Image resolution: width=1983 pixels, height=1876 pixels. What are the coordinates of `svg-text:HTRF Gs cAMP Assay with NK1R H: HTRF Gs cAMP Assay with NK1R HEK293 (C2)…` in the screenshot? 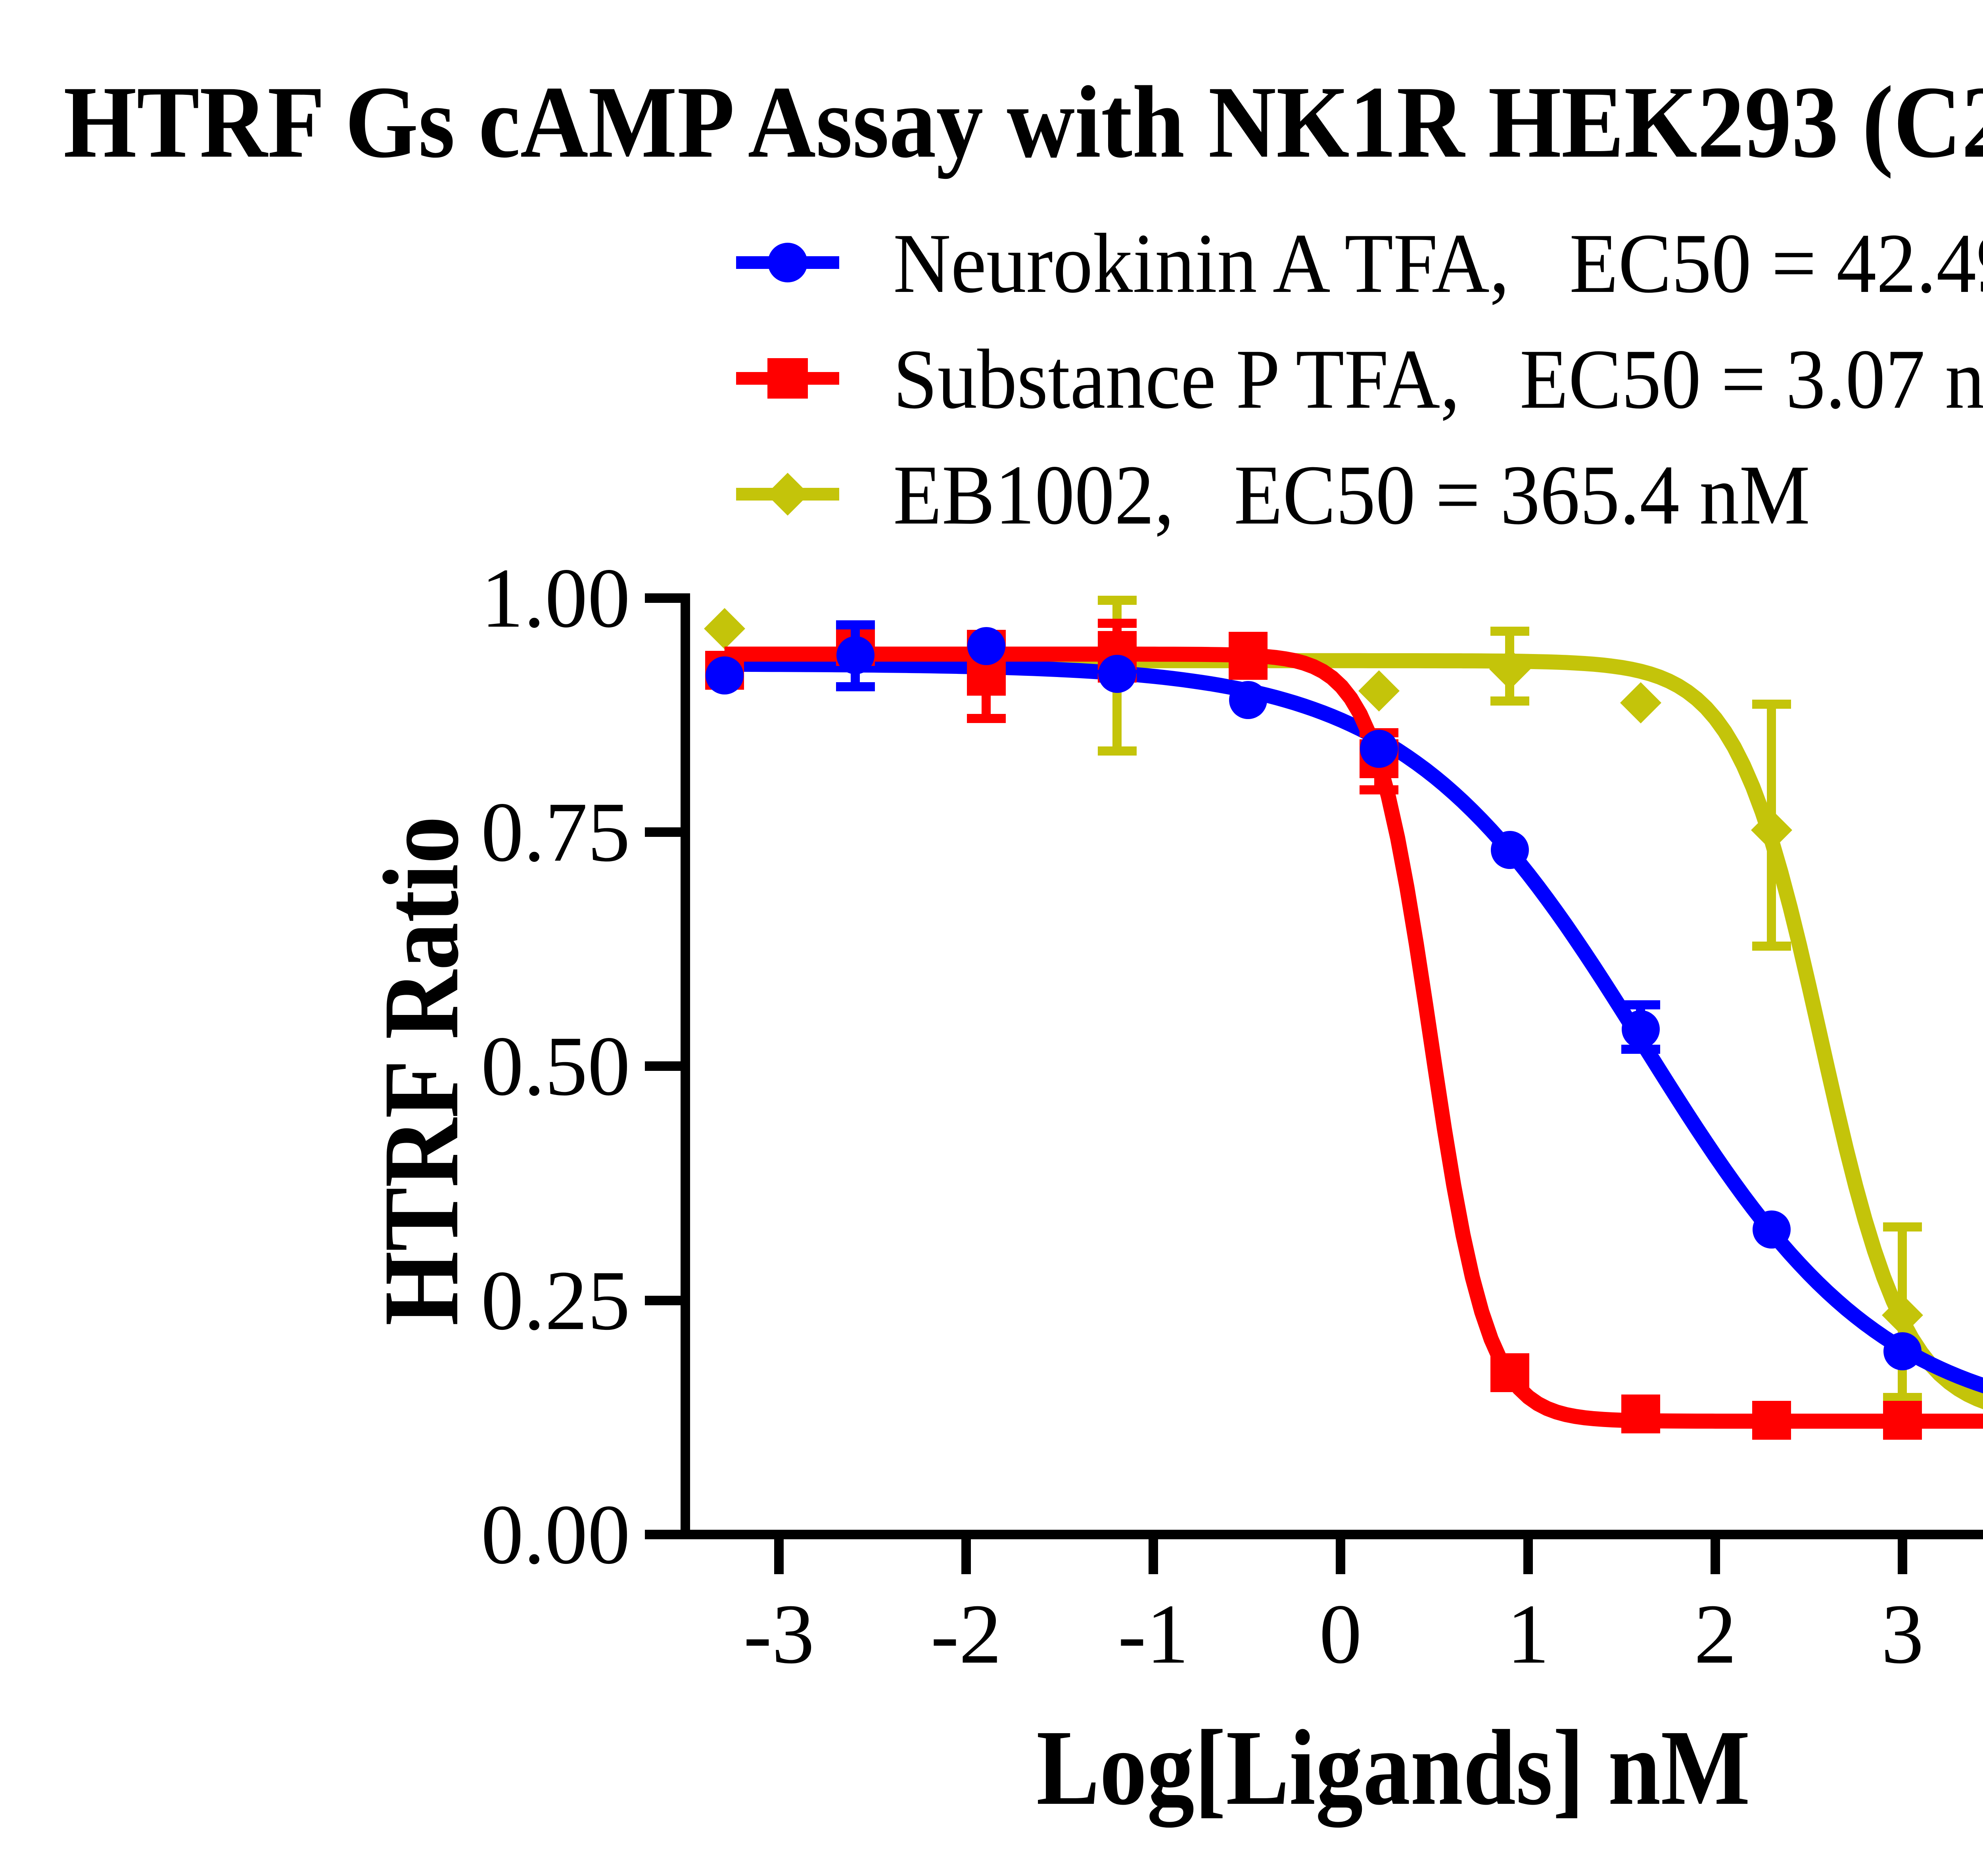 It's located at (1023, 122).